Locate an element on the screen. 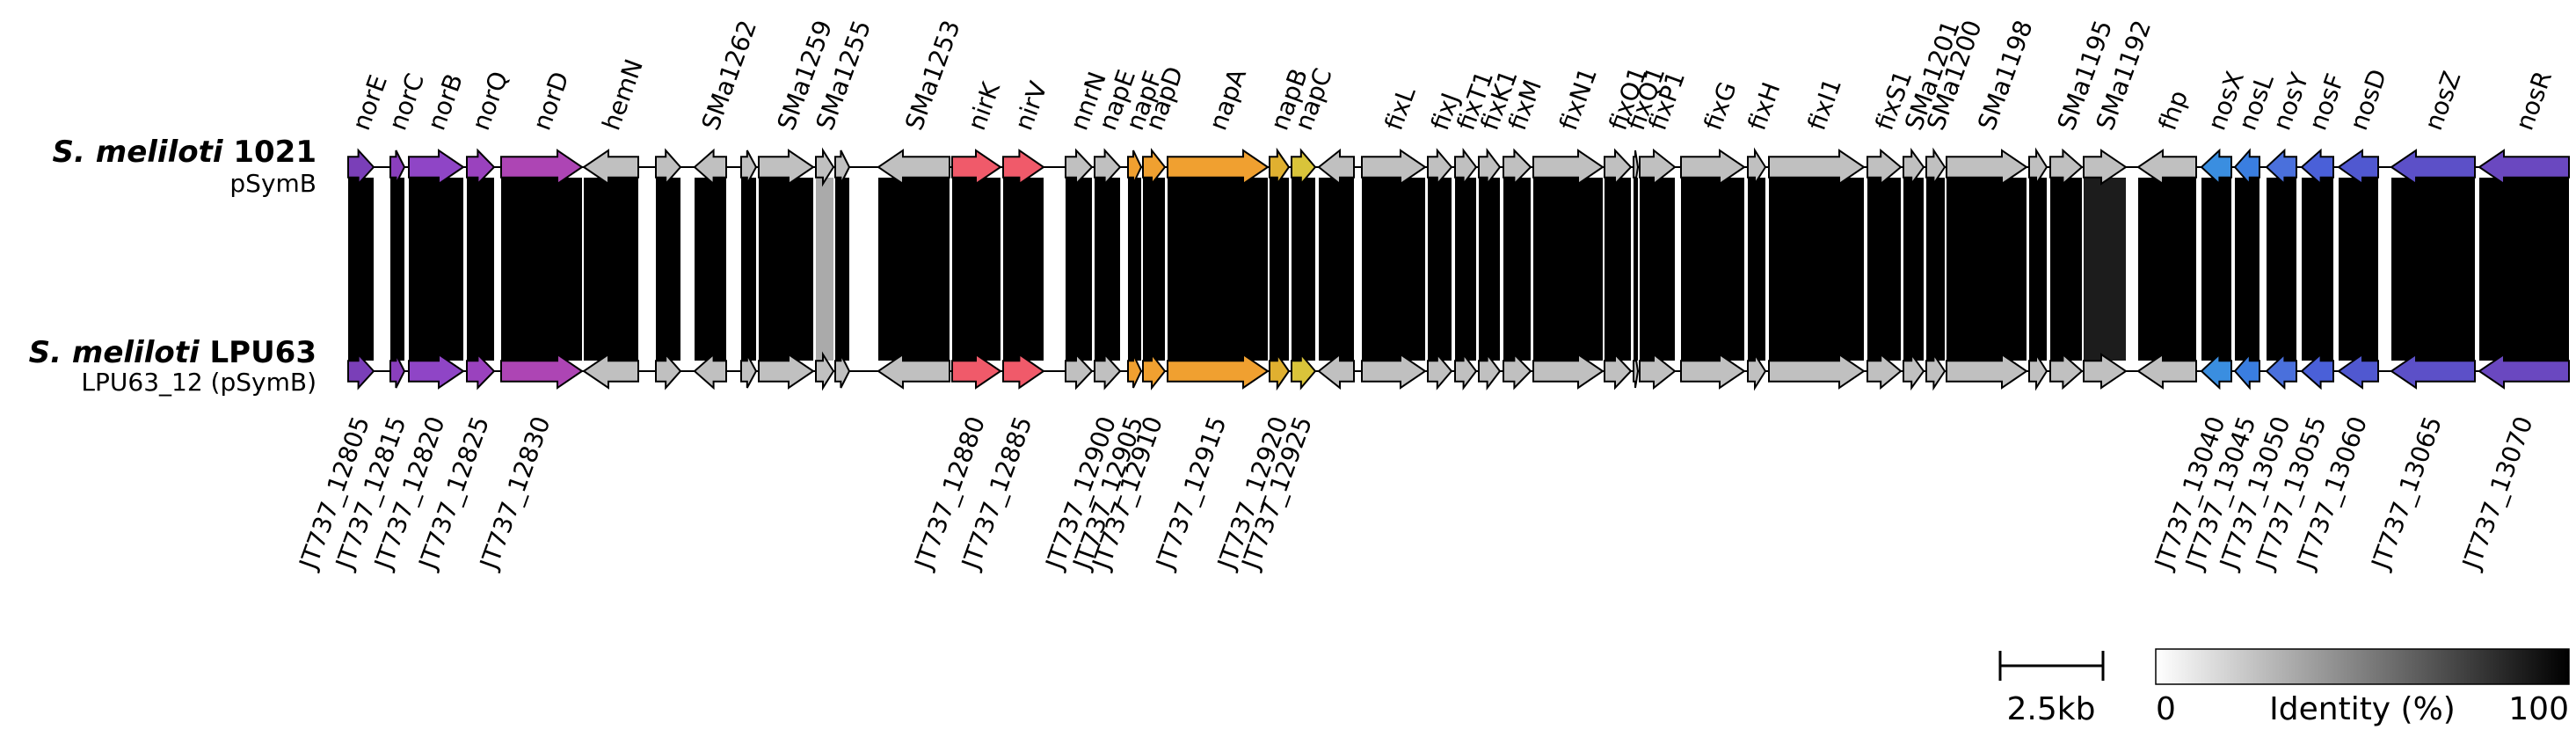 The width and height of the screenshot is (2576, 737). gene-label-hemN: hemN is located at coordinates (623, 94).